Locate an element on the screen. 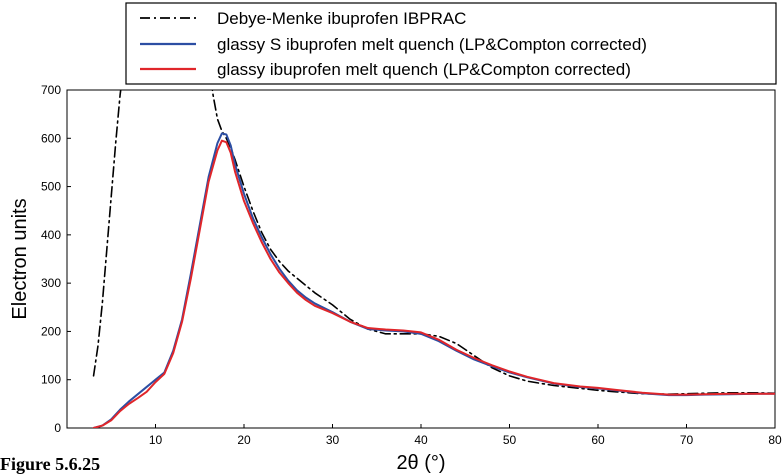 This screenshot has height=474, width=783. legend-label-1: Debye-Menke ibuprofen IBPRAC is located at coordinates (341, 18).